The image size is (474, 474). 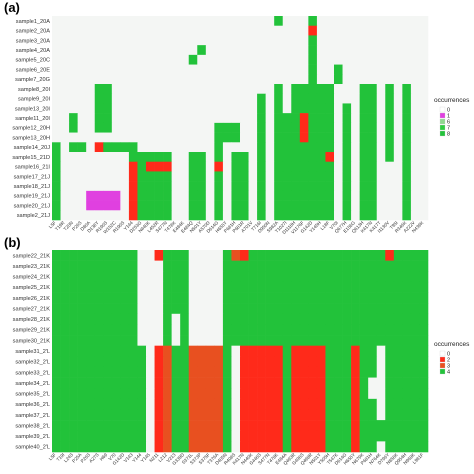 I want to click on row-label: sample35_2'L, so click(x=32, y=395).